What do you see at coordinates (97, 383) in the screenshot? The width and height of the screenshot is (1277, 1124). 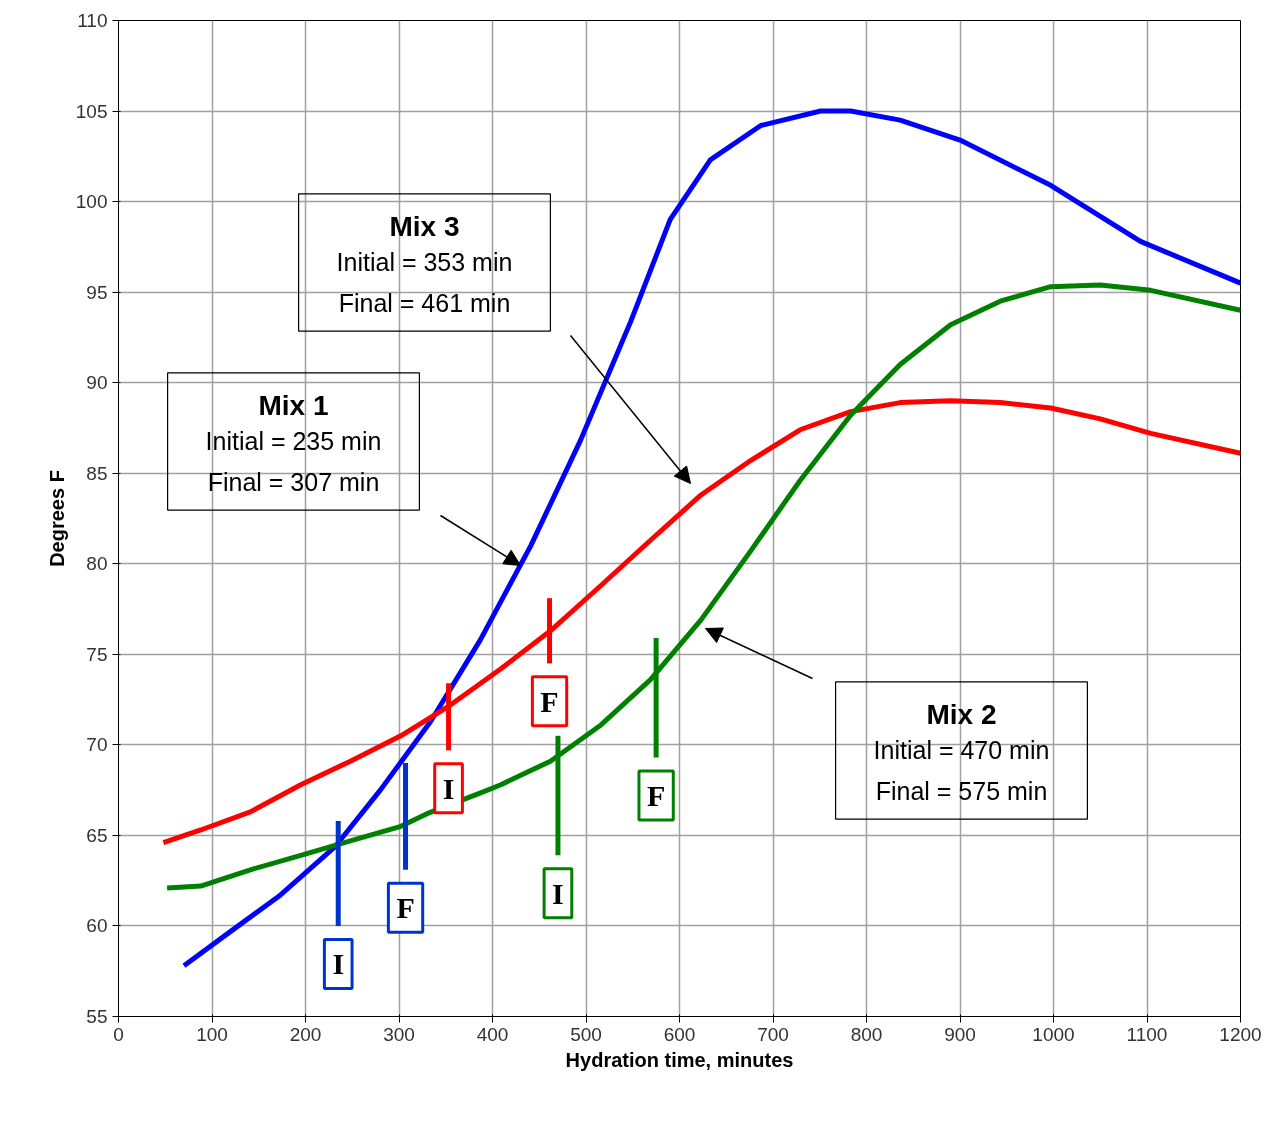 I see `y-tick-label: 90` at bounding box center [97, 383].